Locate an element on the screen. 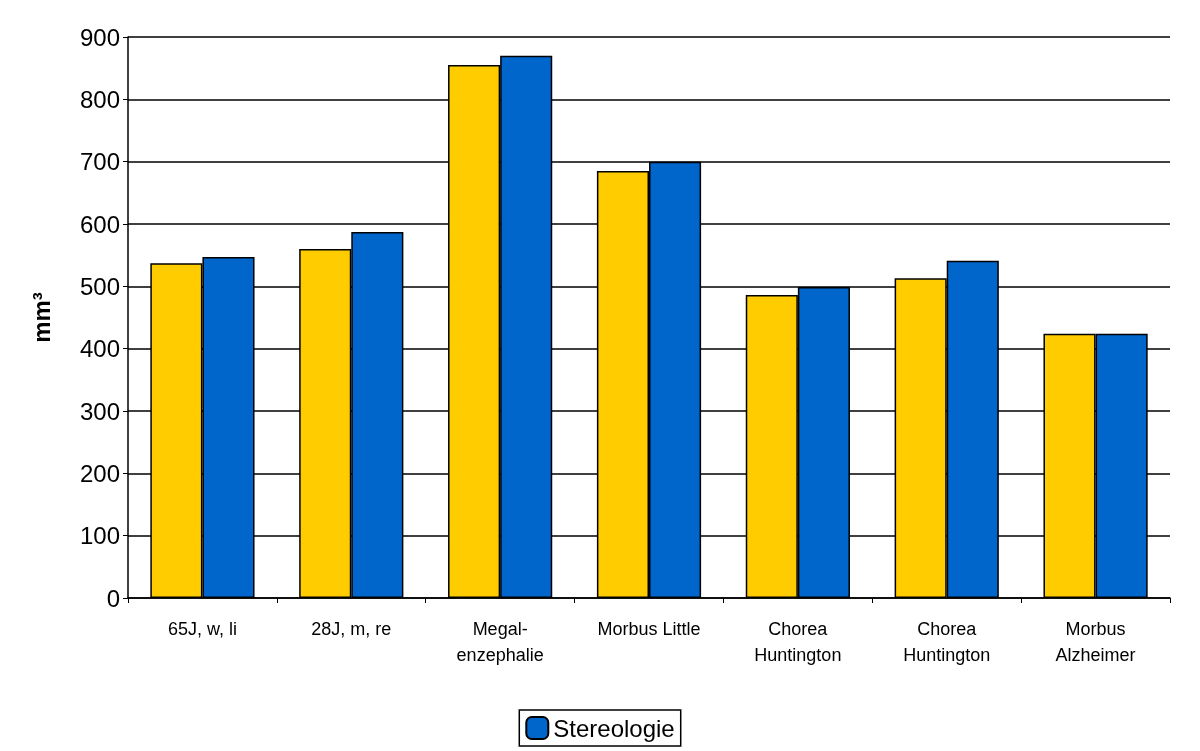 Image resolution: width=1200 pixels, height=751 pixels. y-tick-label: 800 is located at coordinates (99, 99).